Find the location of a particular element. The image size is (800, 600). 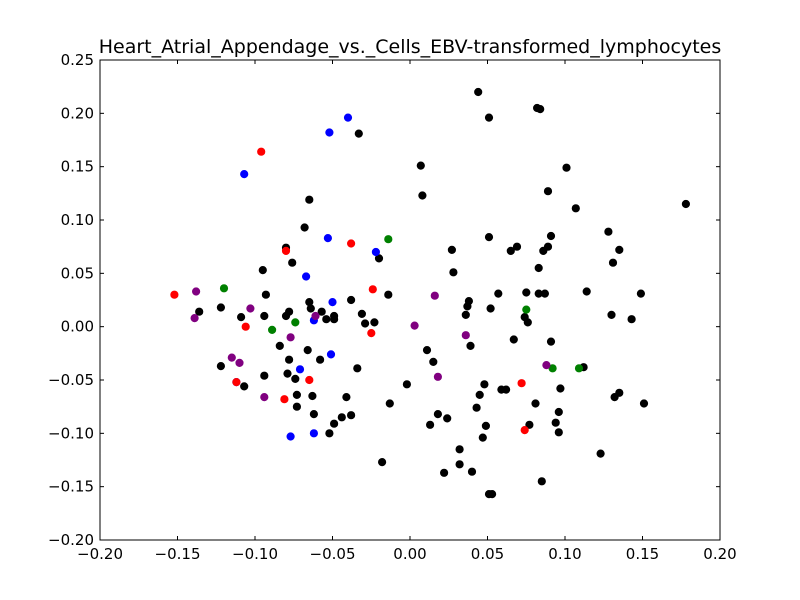

x-tick-label: −0.20 is located at coordinates (100, 554).